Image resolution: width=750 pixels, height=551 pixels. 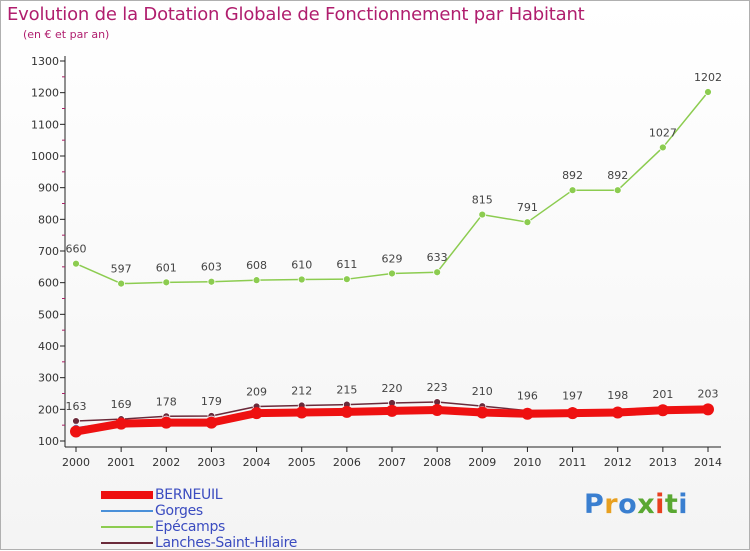 I want to click on data-label: 660, so click(x=76, y=249).